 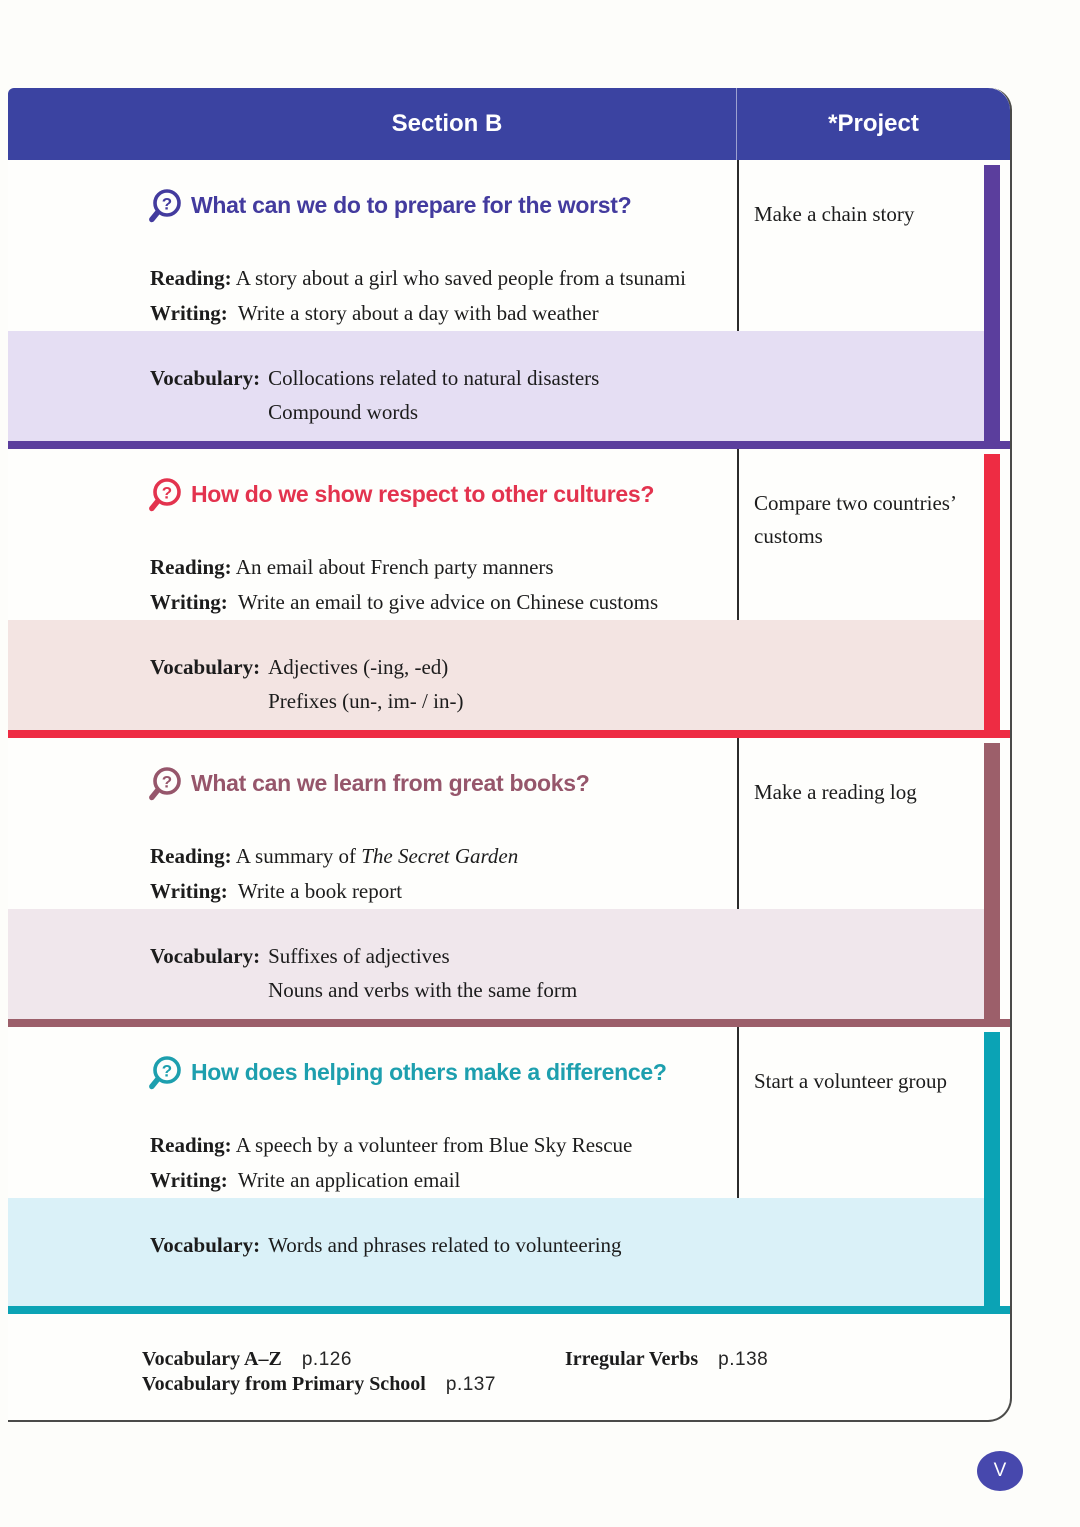 I want to click on column-header-project: *Project, so click(x=873, y=124).